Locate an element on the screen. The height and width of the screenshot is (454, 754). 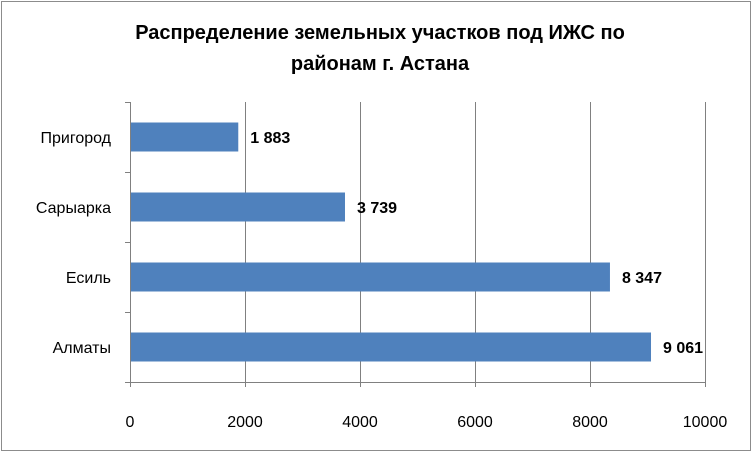
x-tick-label-0: 0 is located at coordinates (130, 422).